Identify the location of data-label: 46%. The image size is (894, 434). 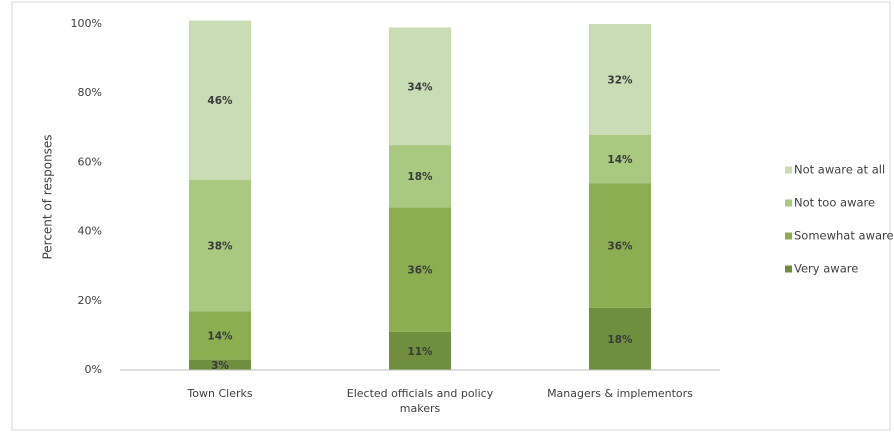
(220, 101).